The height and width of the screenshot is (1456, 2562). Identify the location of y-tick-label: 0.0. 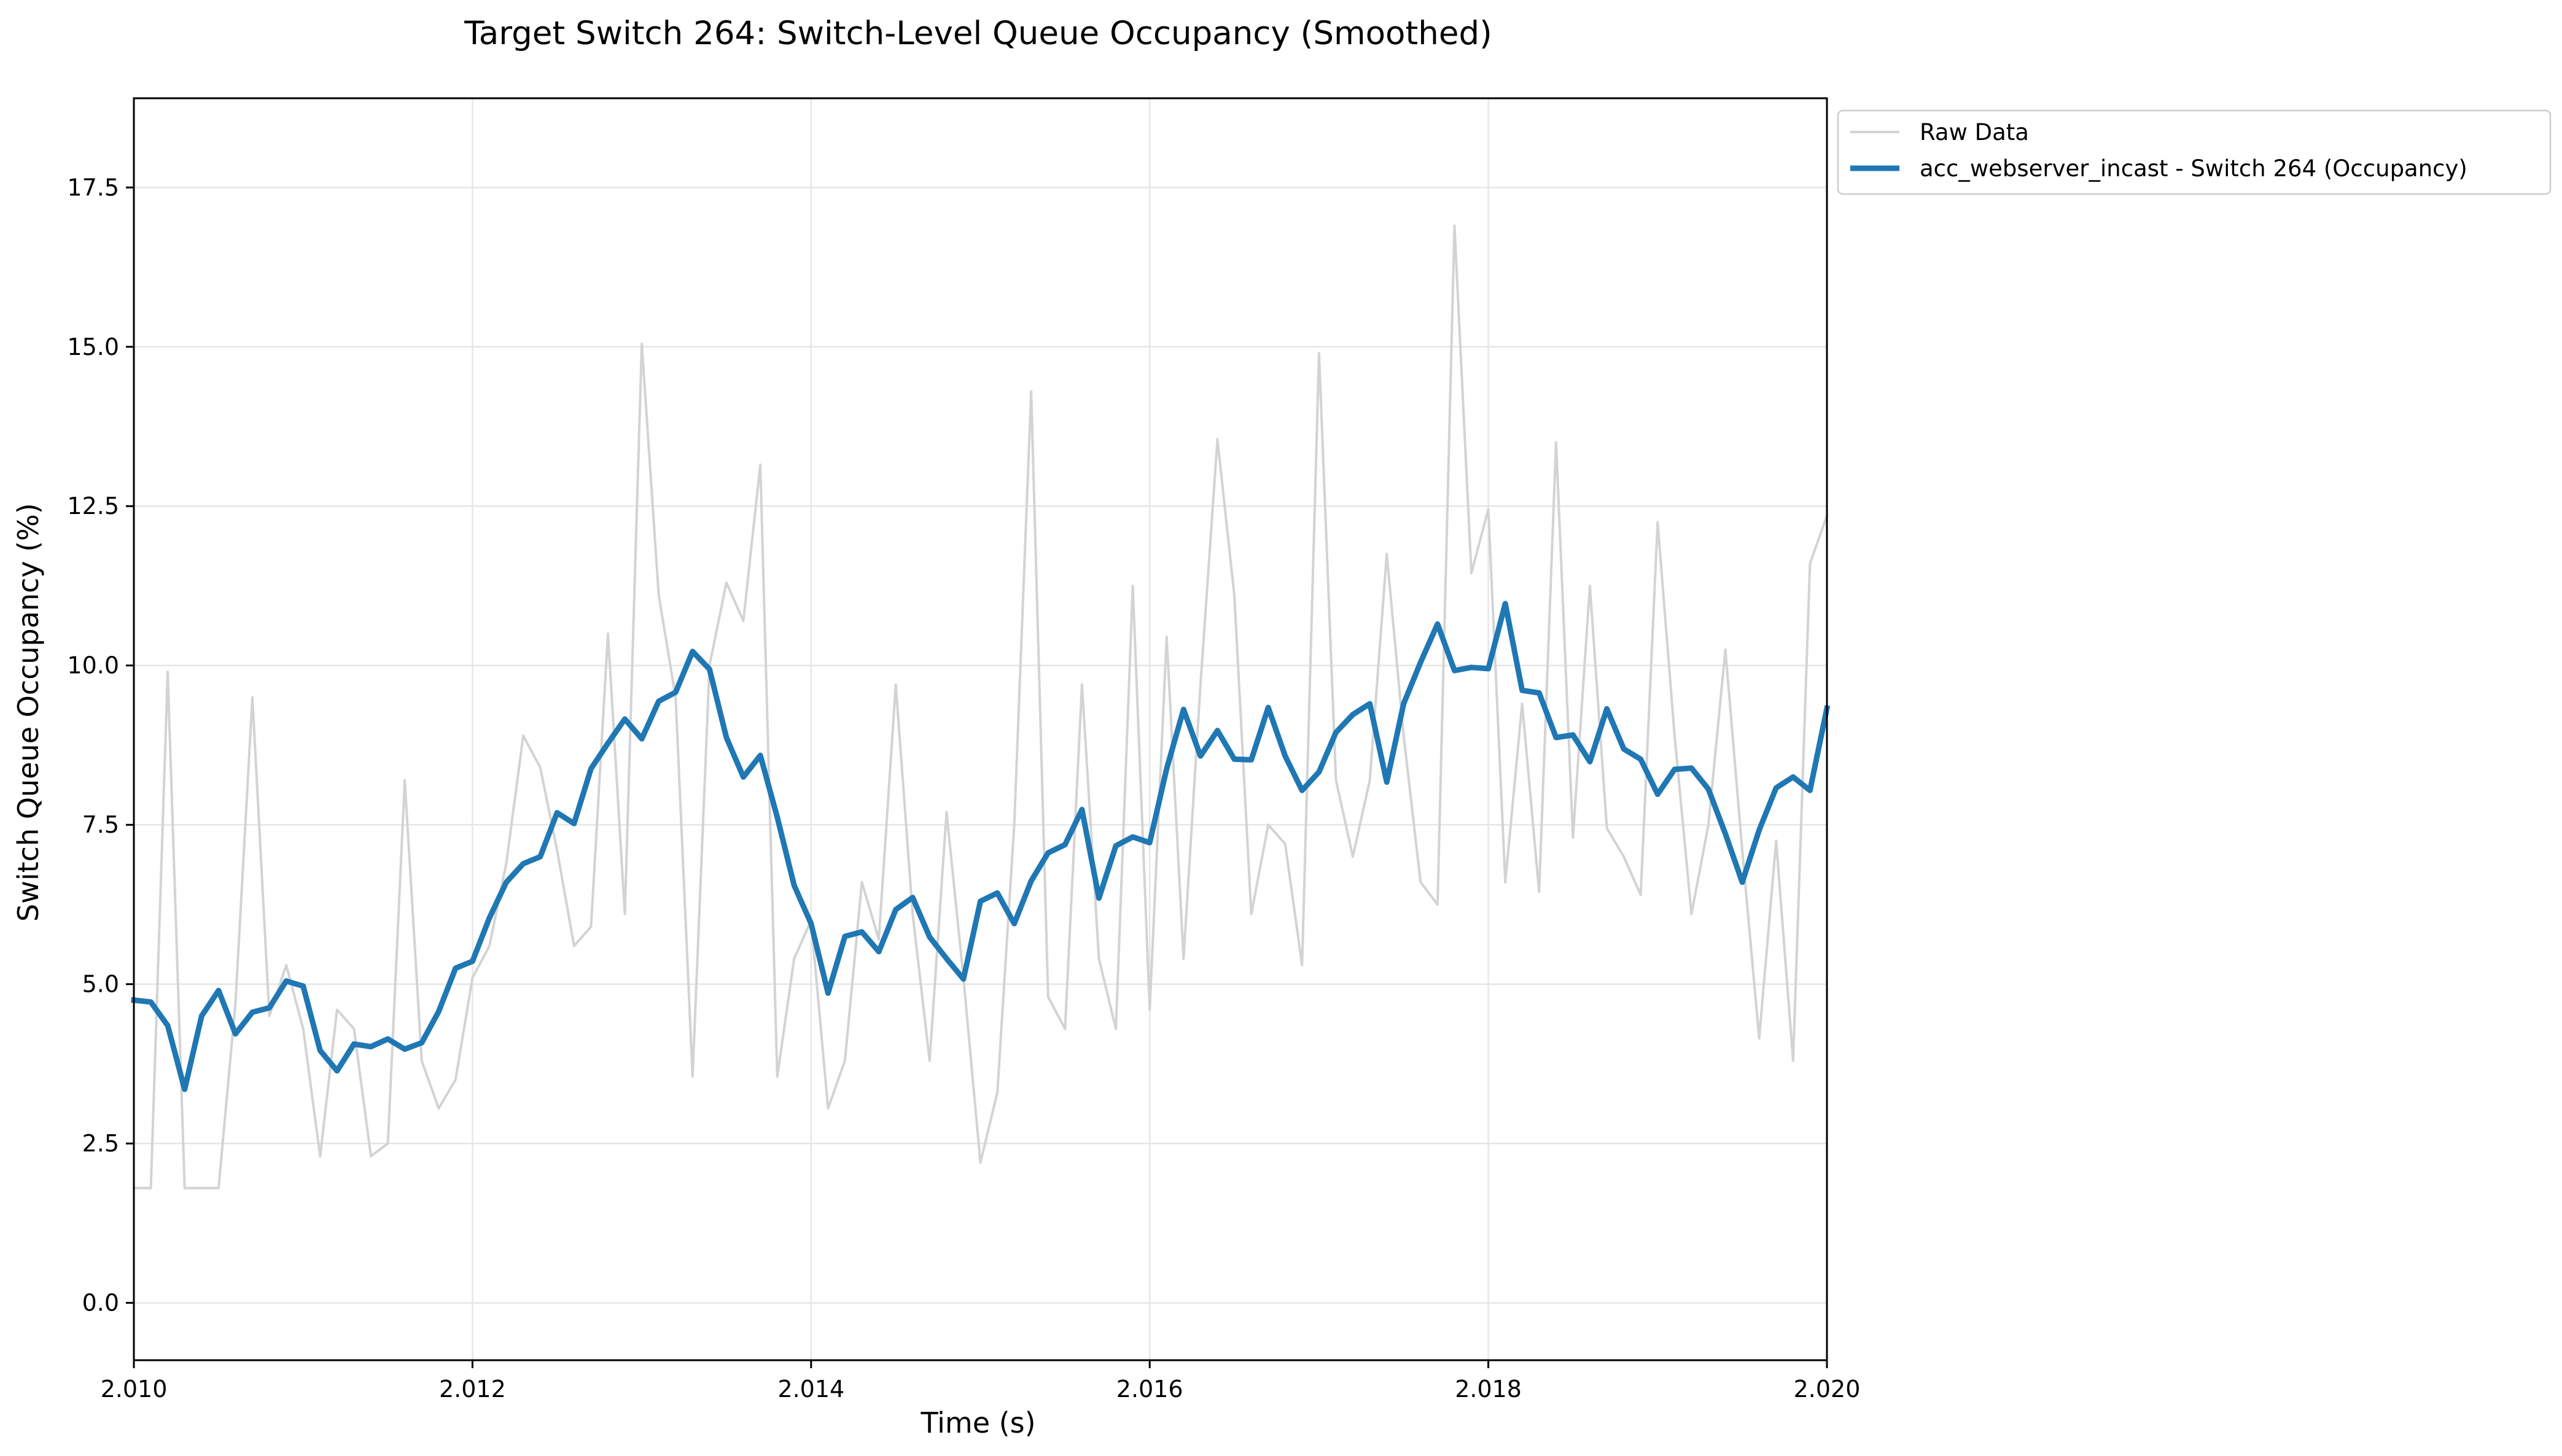
(100, 1303).